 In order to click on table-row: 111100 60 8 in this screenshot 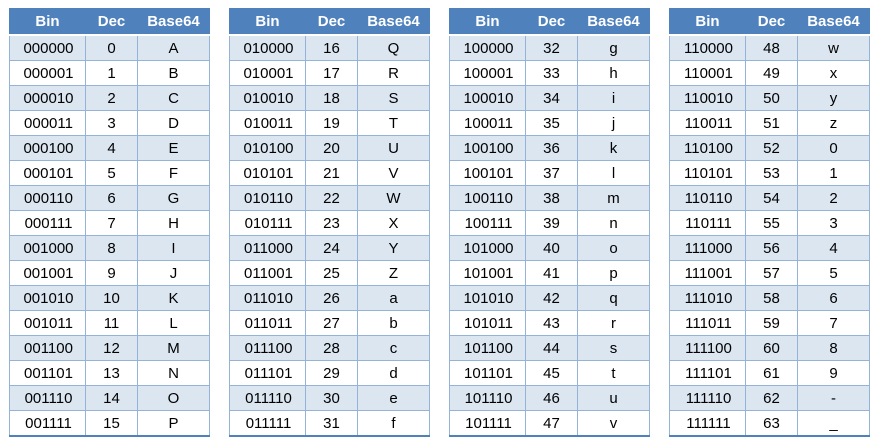, I will do `click(769, 348)`.